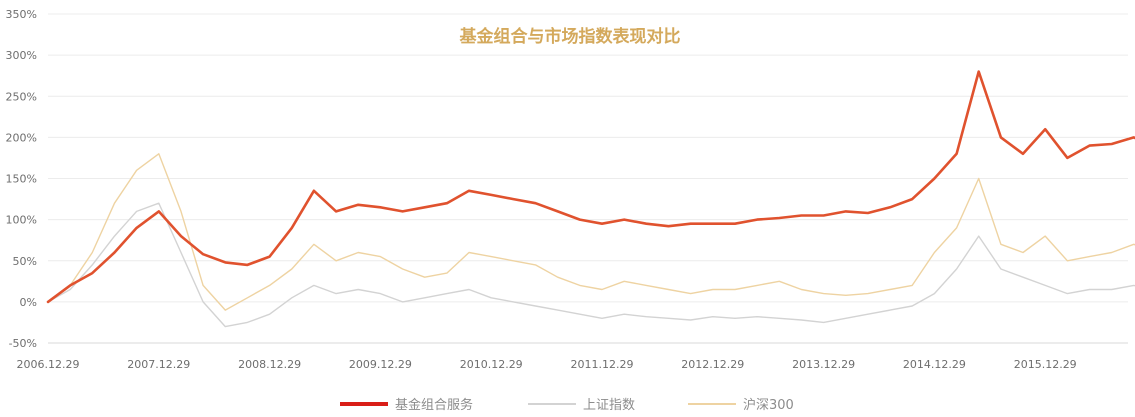 This screenshot has height=417, width=1135. I want to click on legend-item-2: 沪深300, so click(741, 405).